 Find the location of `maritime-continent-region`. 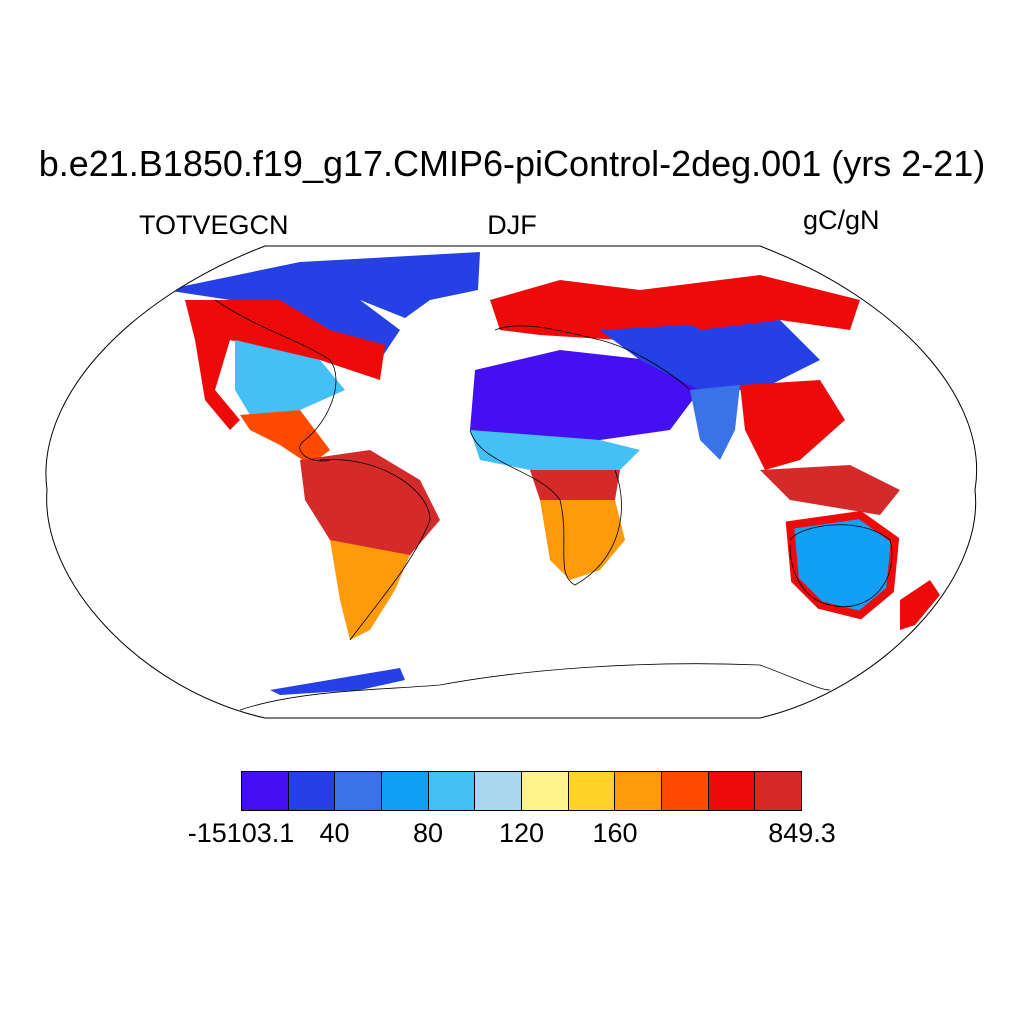

maritime-continent-region is located at coordinates (830, 490).